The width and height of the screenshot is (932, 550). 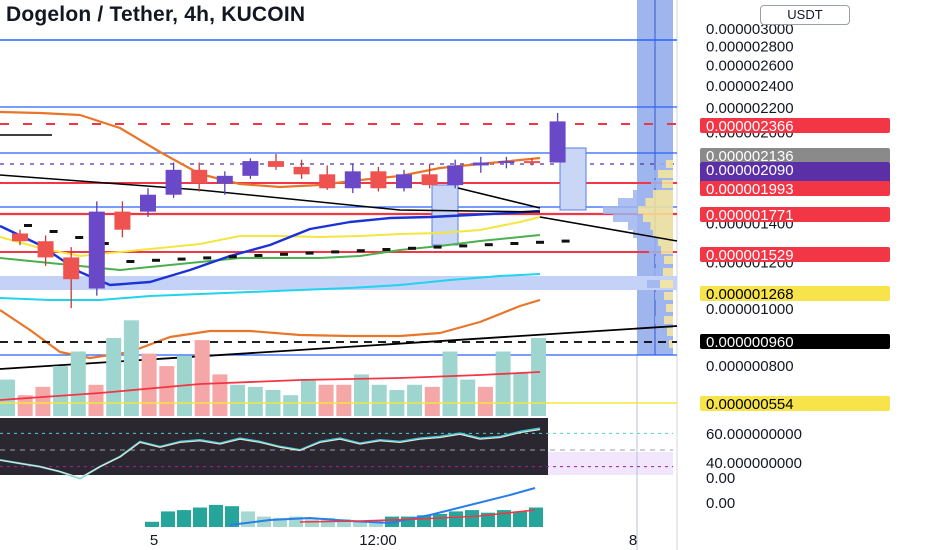 What do you see at coordinates (156, 14) in the screenshot?
I see `chart-title: Dogelon / Tether, 4h, KUCOIN` at bounding box center [156, 14].